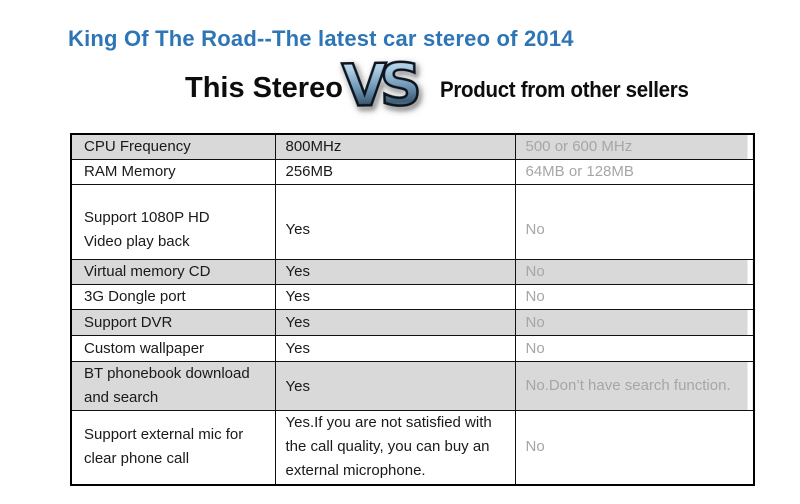  What do you see at coordinates (173, 172) in the screenshot?
I see `feature-cell: RAM Memory` at bounding box center [173, 172].